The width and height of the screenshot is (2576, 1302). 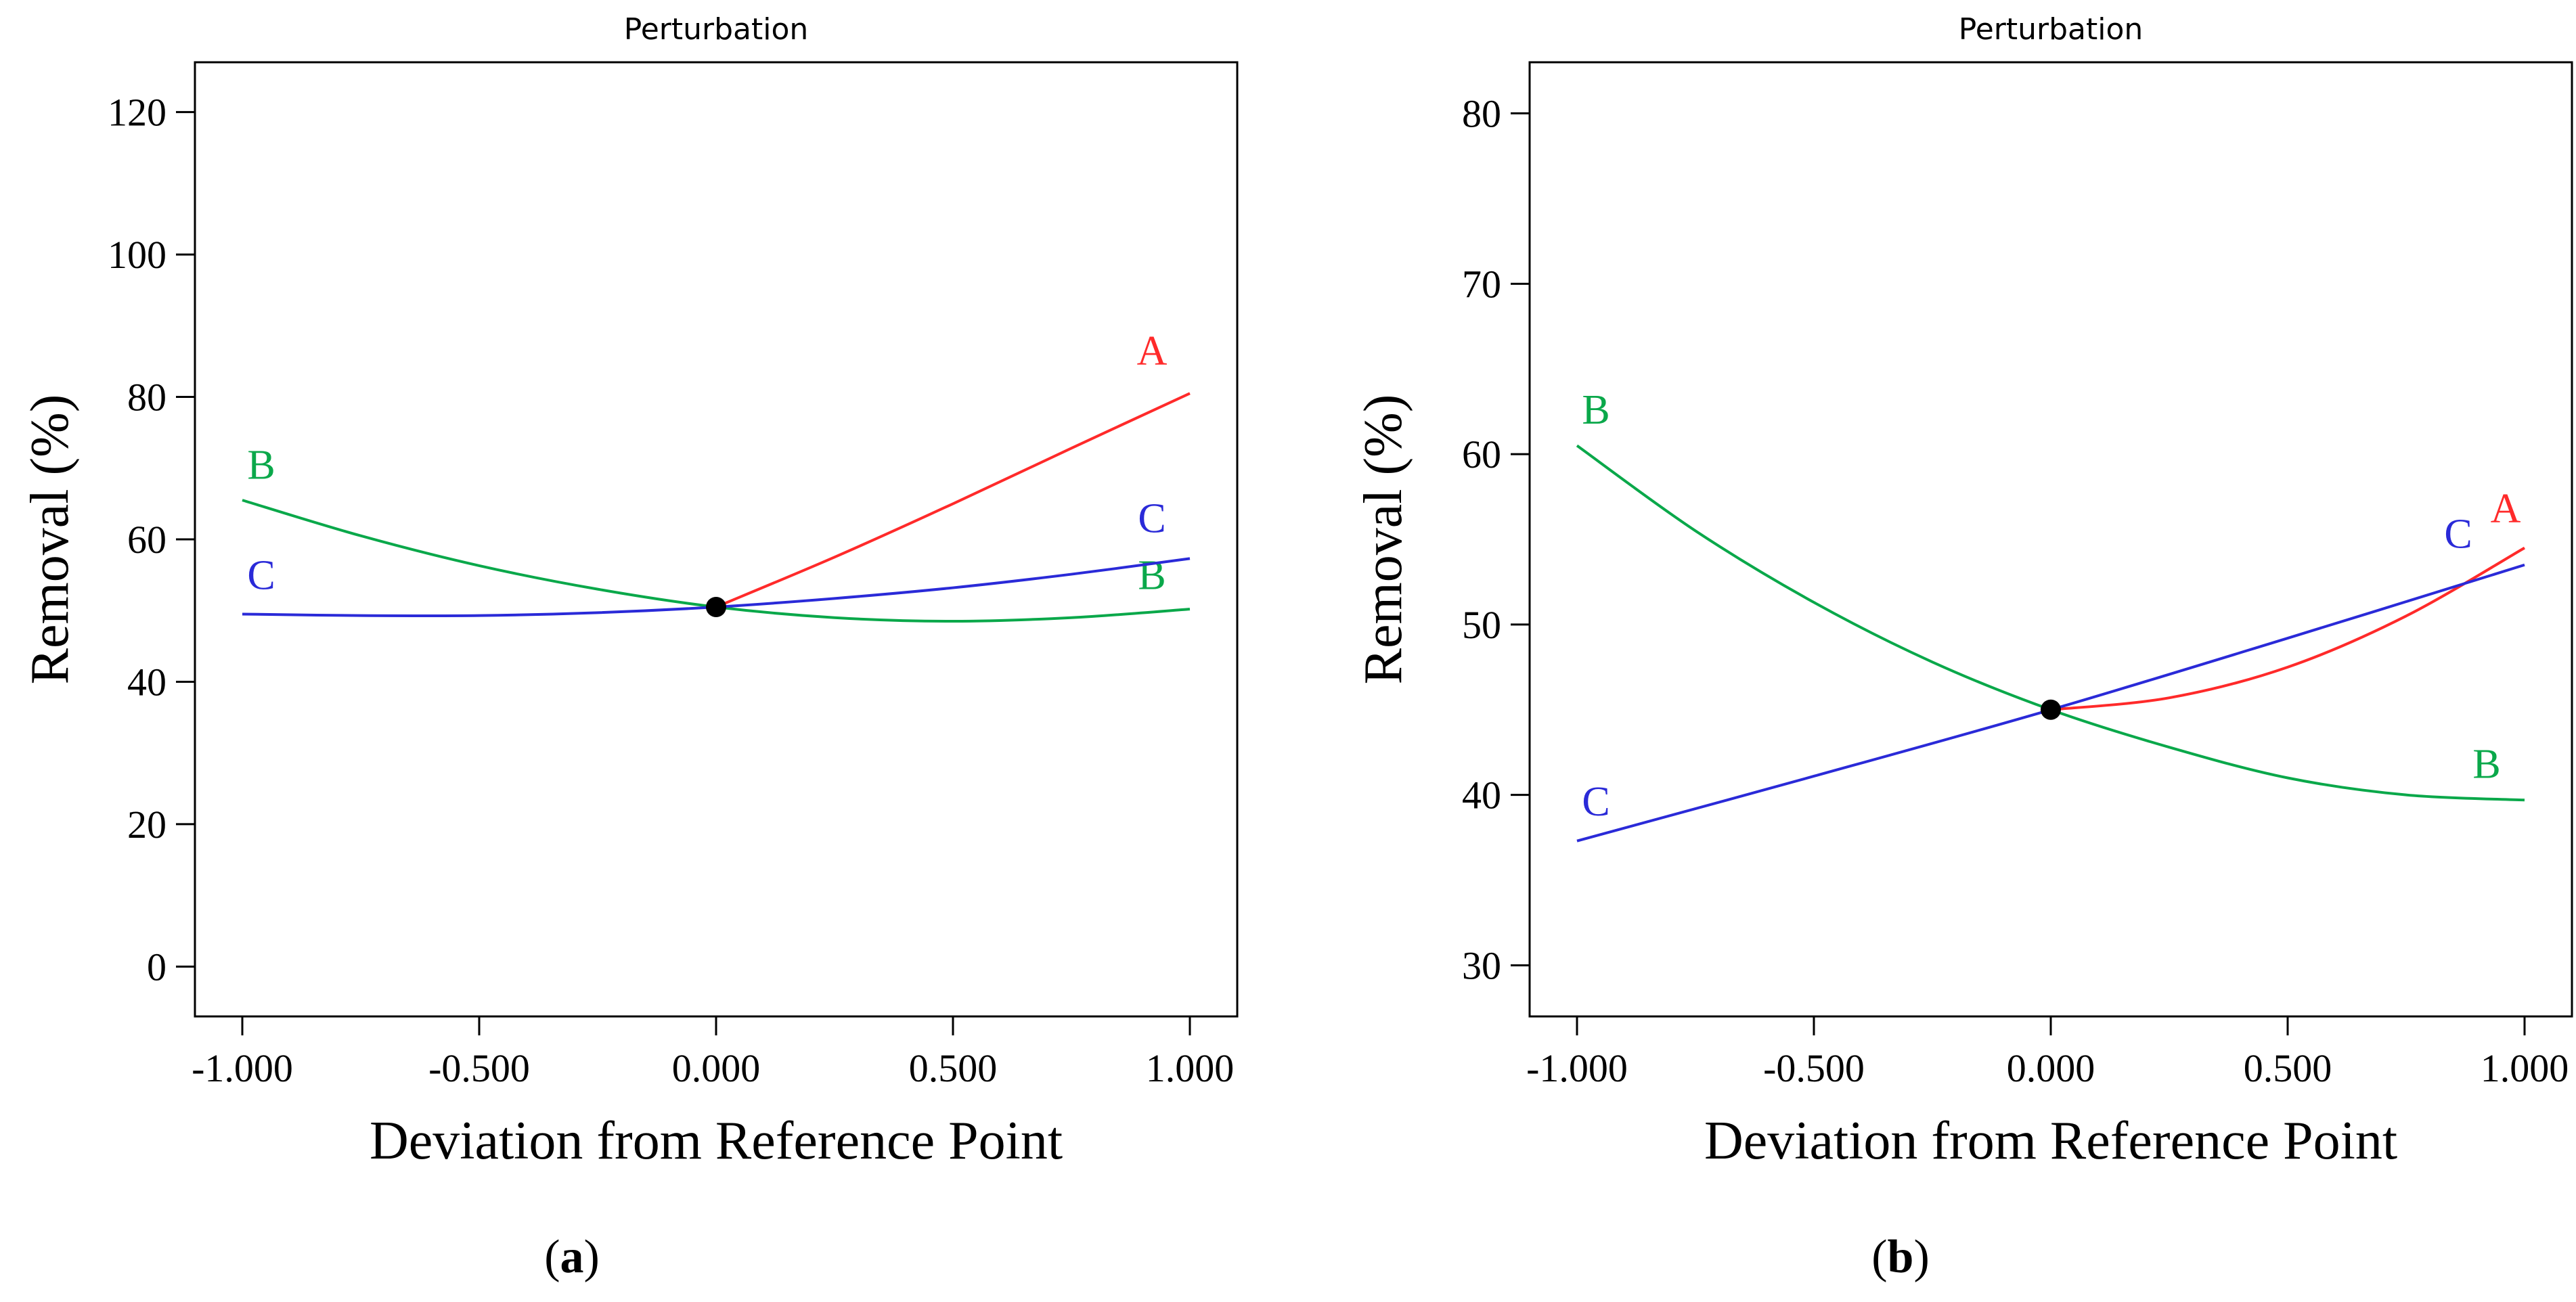 I want to click on y-tick-label: 0, so click(x=156, y=967).